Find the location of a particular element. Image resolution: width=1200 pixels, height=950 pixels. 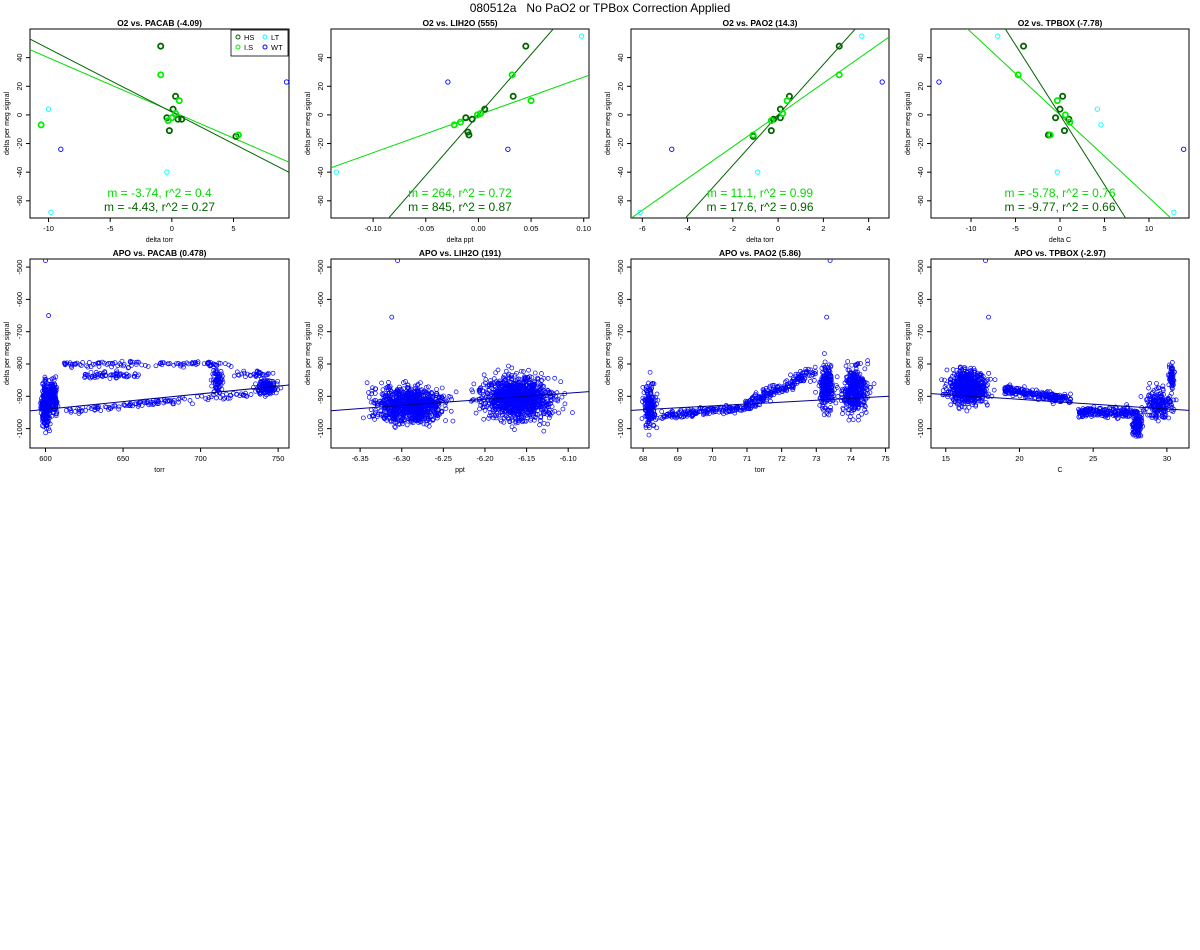

outlier-point is located at coordinates (392, 317).